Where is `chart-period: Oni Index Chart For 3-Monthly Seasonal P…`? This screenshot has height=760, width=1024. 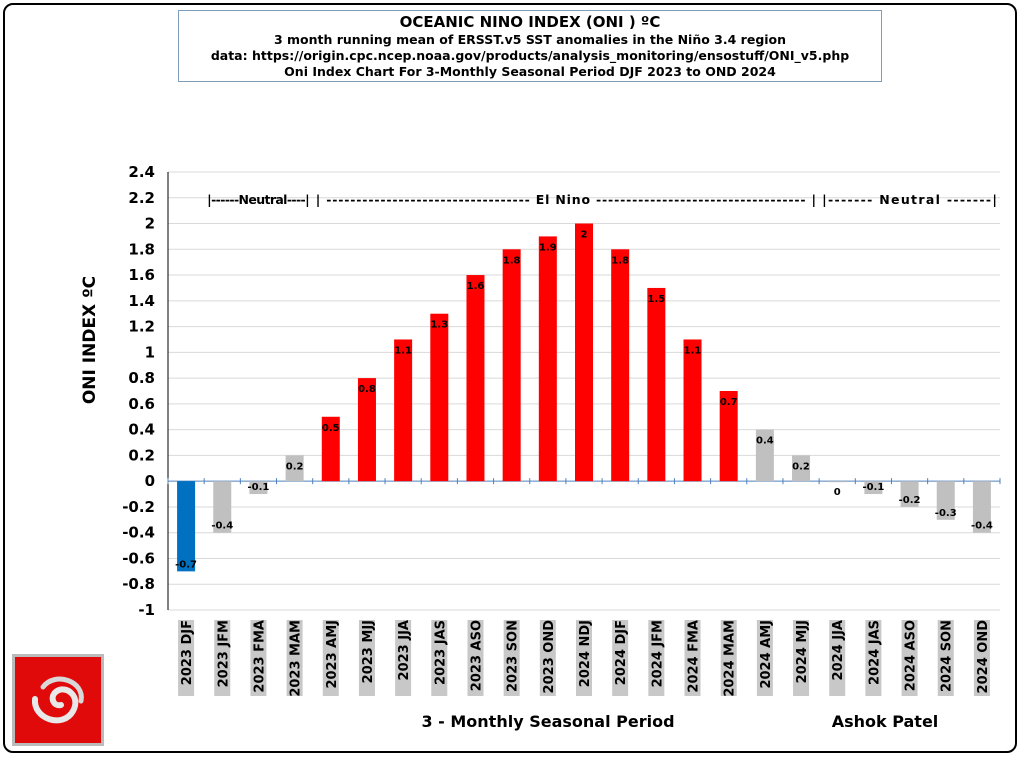 chart-period: Oni Index Chart For 3-Monthly Seasonal P… is located at coordinates (530, 71).